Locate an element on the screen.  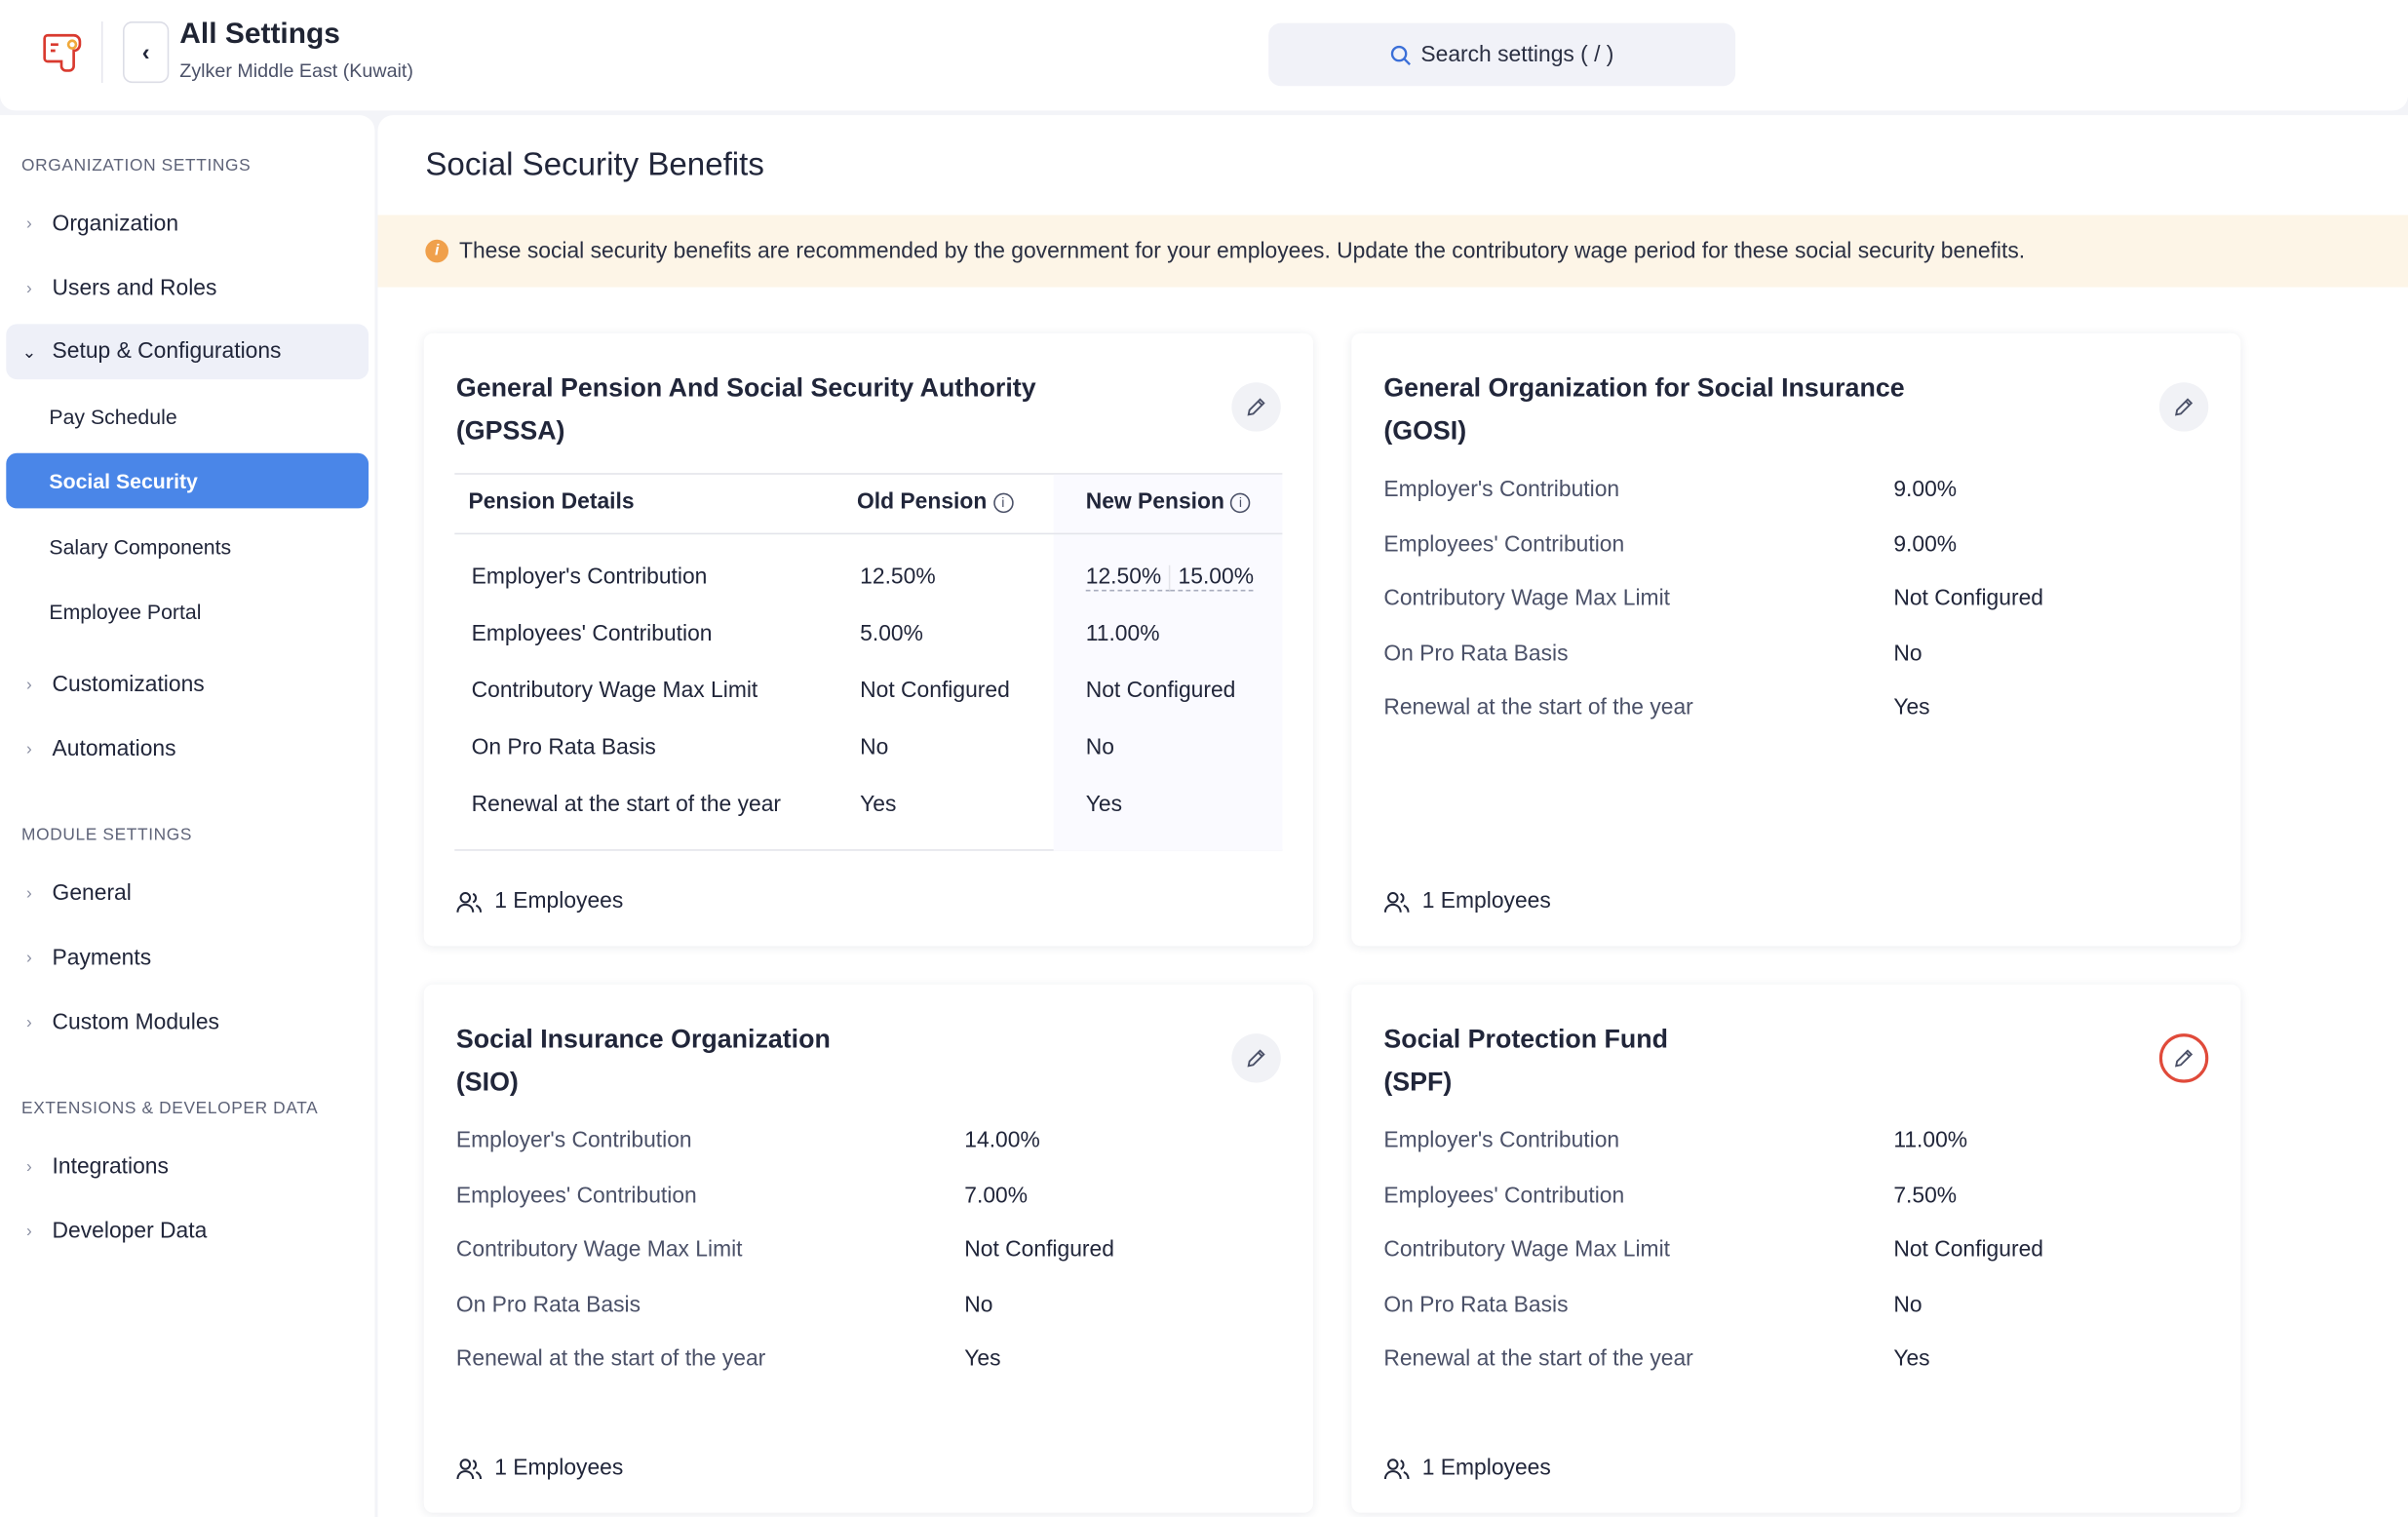
back-button: ‹ is located at coordinates (146, 53).